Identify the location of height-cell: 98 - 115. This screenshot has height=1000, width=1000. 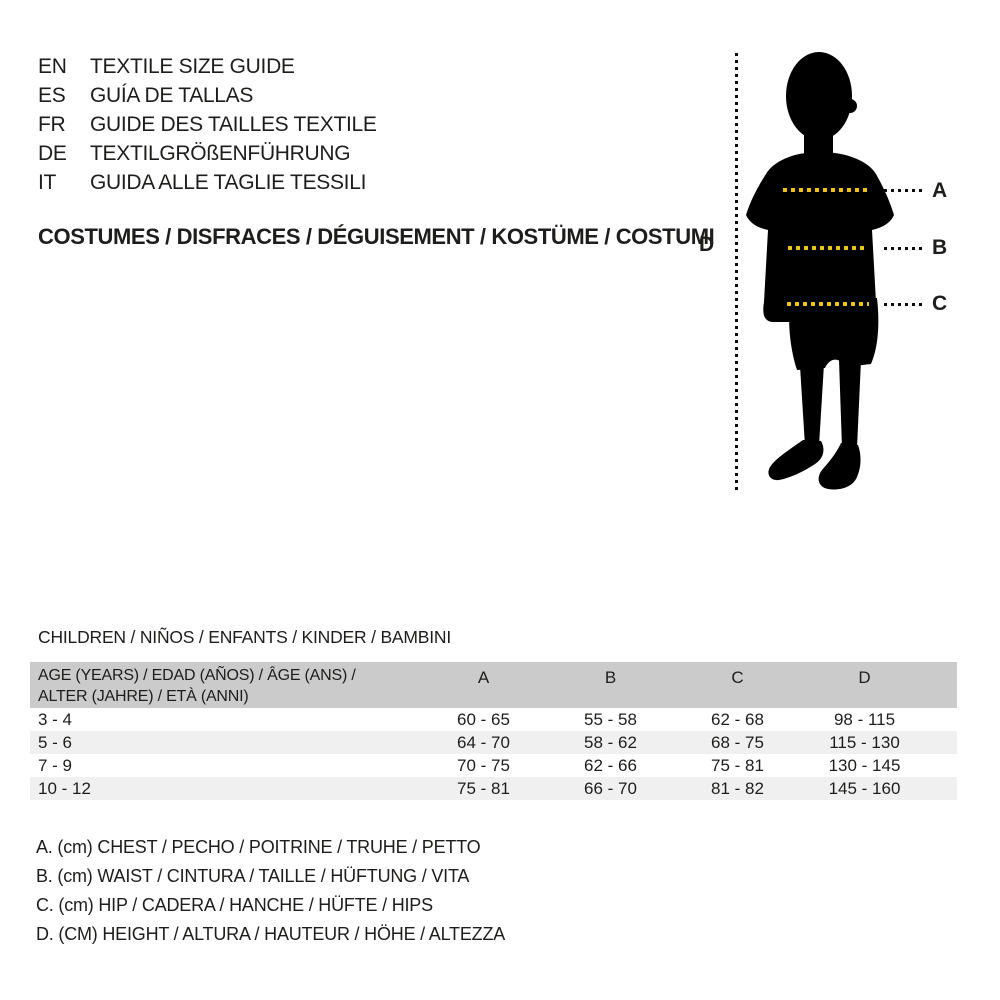
(864, 719).